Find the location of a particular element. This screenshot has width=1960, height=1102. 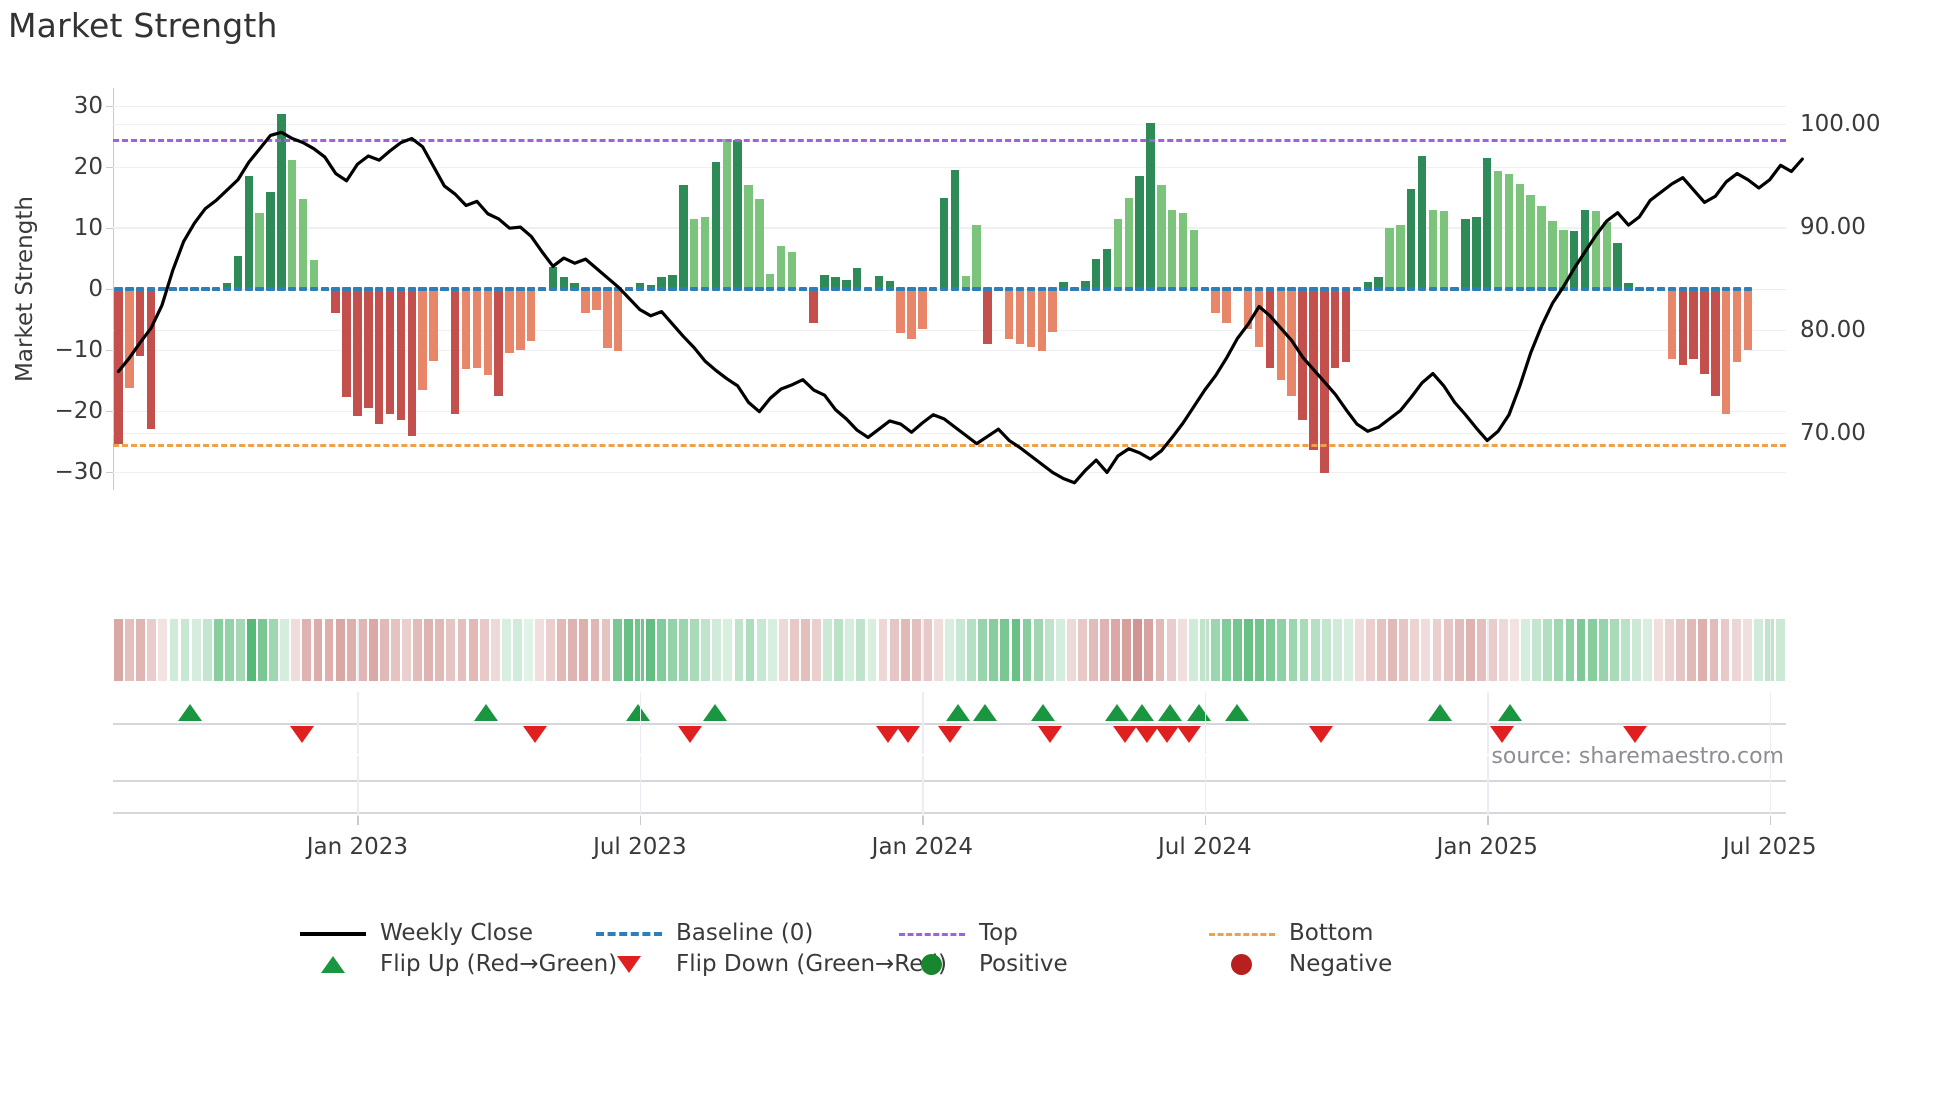

legend-item-flip-up: Flip Up (Red→Green) is located at coordinates (458, 964).